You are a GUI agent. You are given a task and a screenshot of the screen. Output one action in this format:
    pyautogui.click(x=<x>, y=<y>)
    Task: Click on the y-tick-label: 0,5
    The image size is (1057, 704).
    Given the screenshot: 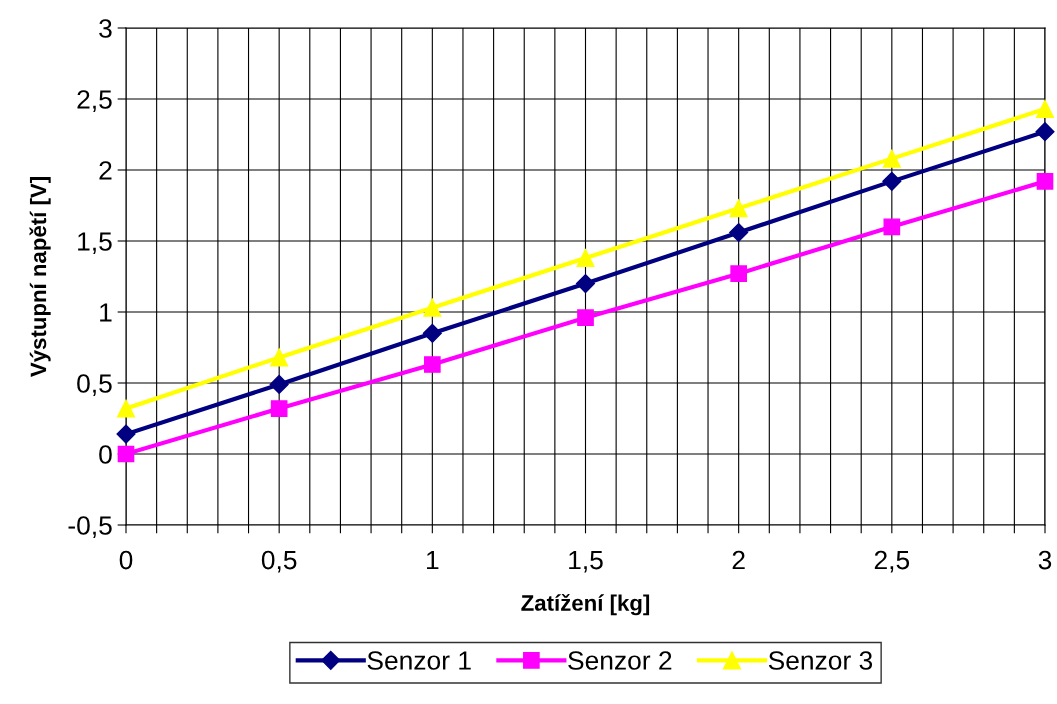 What is the action you would take?
    pyautogui.click(x=94, y=385)
    